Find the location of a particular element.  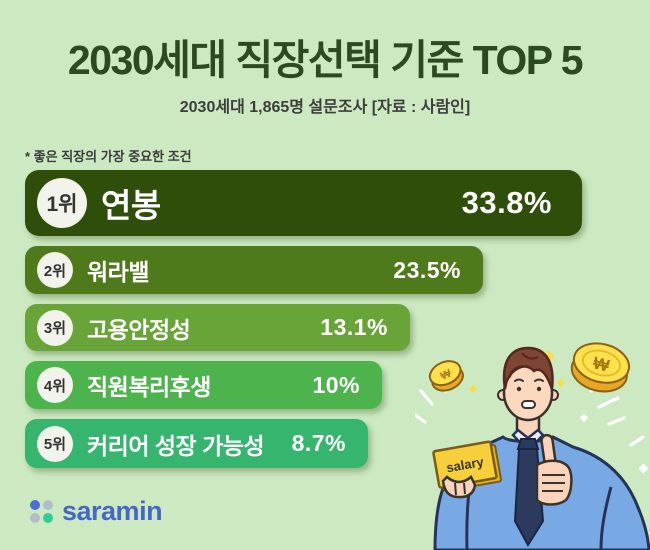

bar-row: 1위 연봉 33.8% is located at coordinates (303, 203).